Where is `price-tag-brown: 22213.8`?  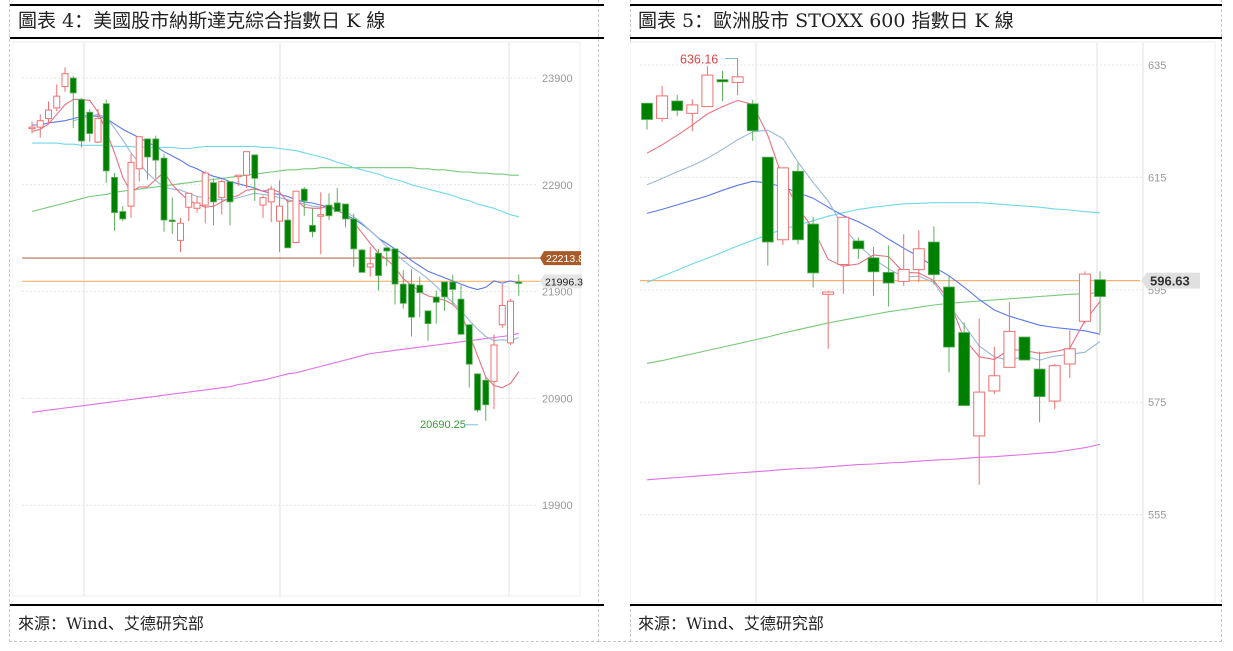
price-tag-brown: 22213.8 is located at coordinates (562, 258).